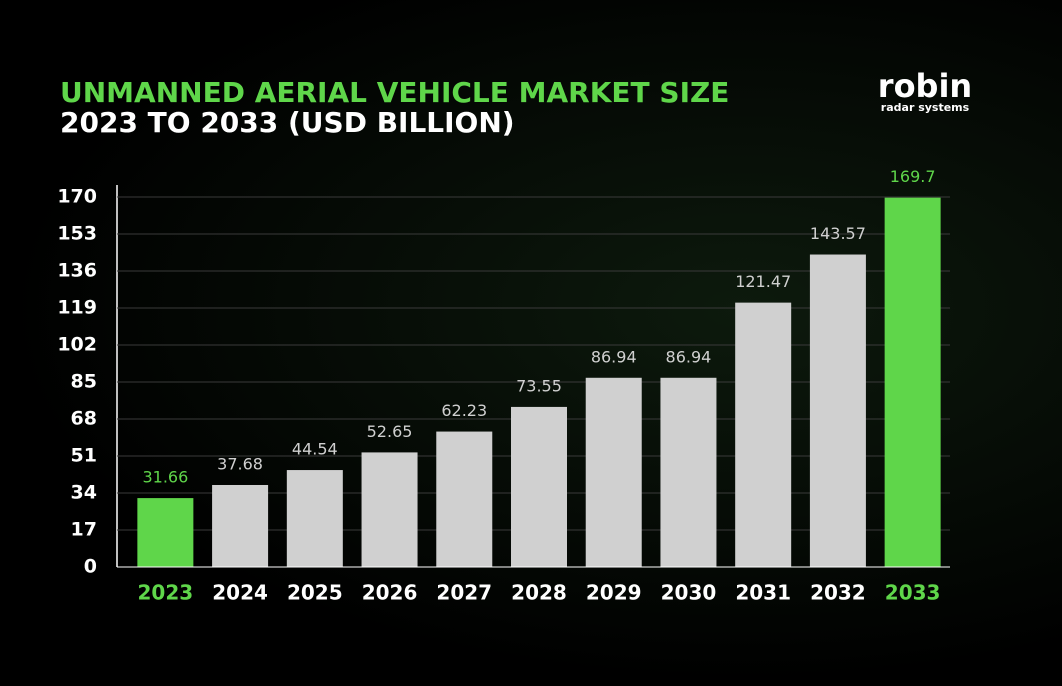 The height and width of the screenshot is (686, 1062). What do you see at coordinates (84, 382) in the screenshot?
I see `y-tick-label: 85` at bounding box center [84, 382].